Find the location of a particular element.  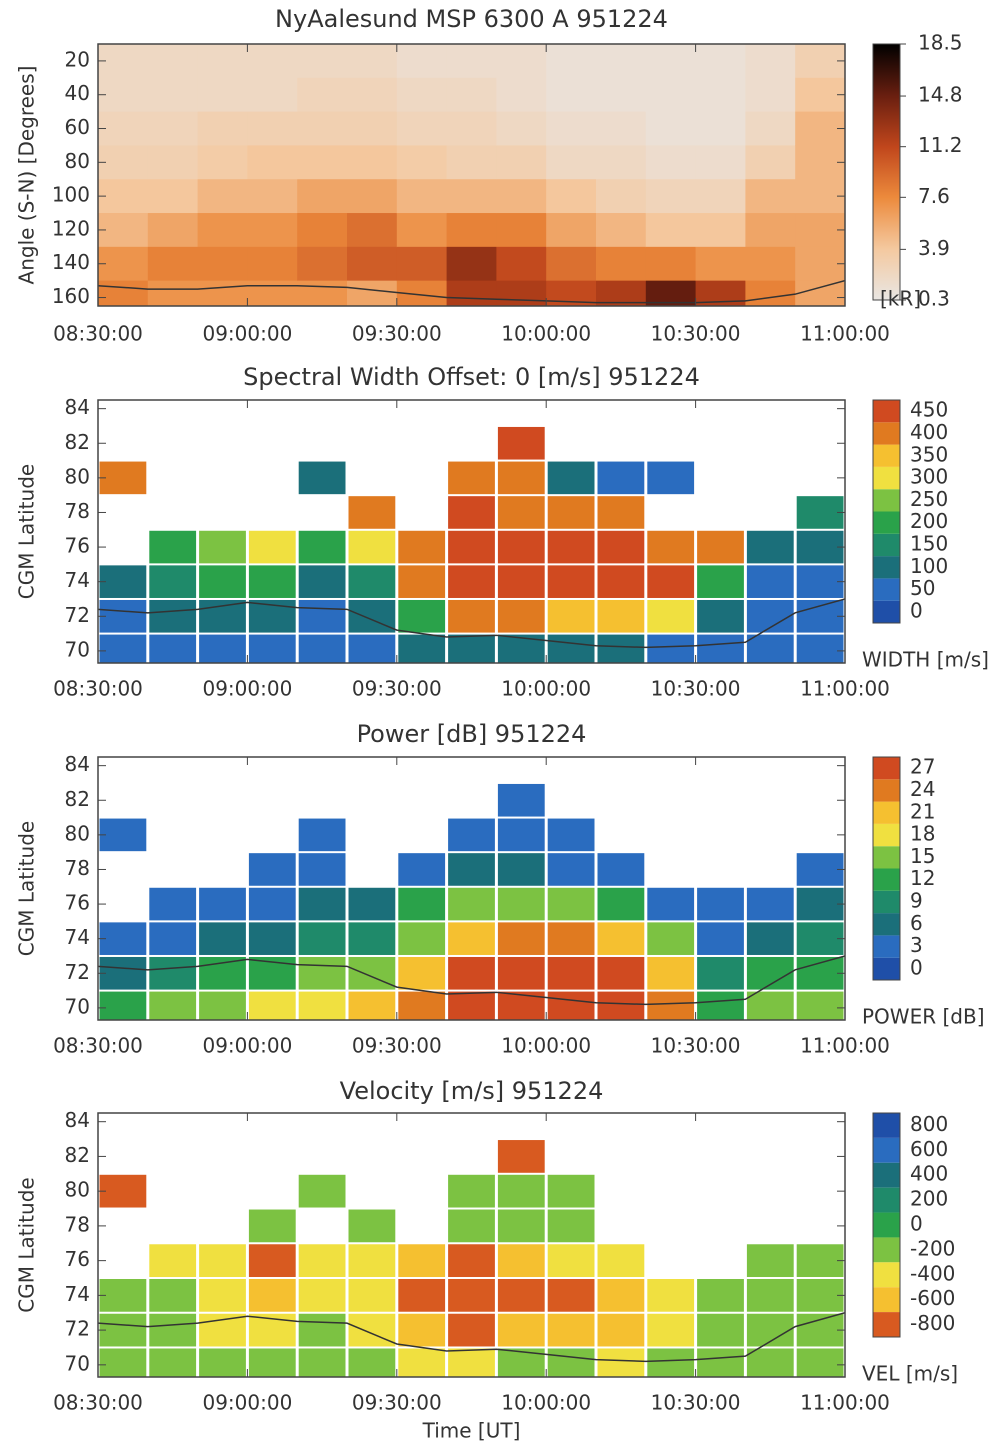

boundary-line is located at coordinates (471, 1337).